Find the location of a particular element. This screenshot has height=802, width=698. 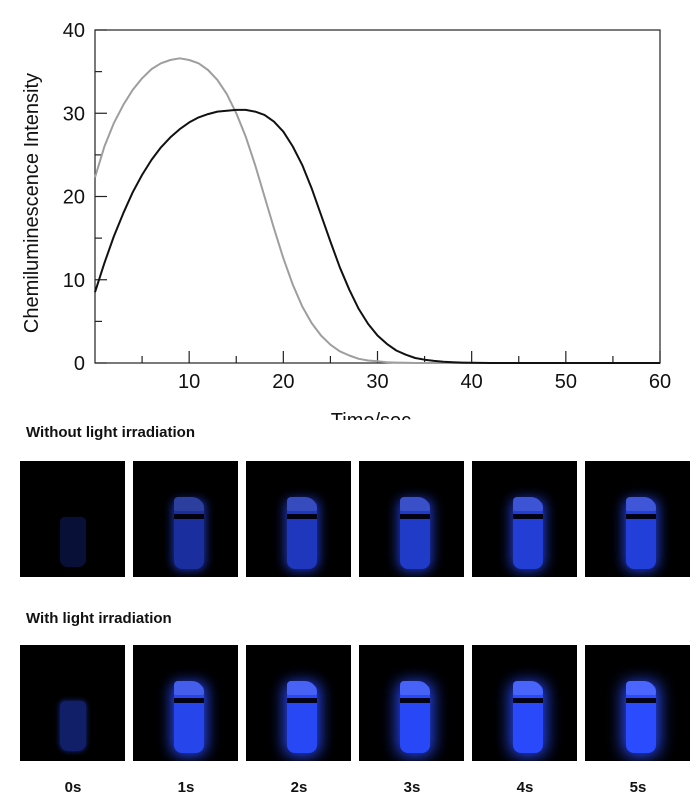

y-axis-label: Chemiluminescence Intensity is located at coordinates (32, 203).